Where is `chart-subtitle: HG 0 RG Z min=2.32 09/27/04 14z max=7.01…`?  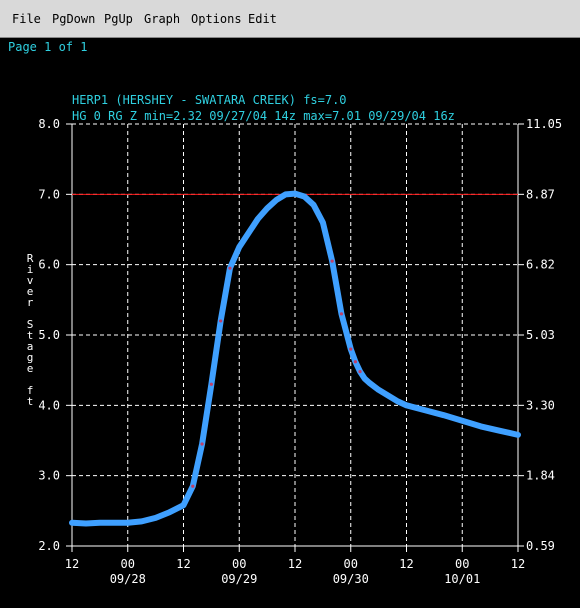
chart-subtitle: HG 0 RG Z min=2.32 09/27/04 14z max=7.01… is located at coordinates (263, 116).